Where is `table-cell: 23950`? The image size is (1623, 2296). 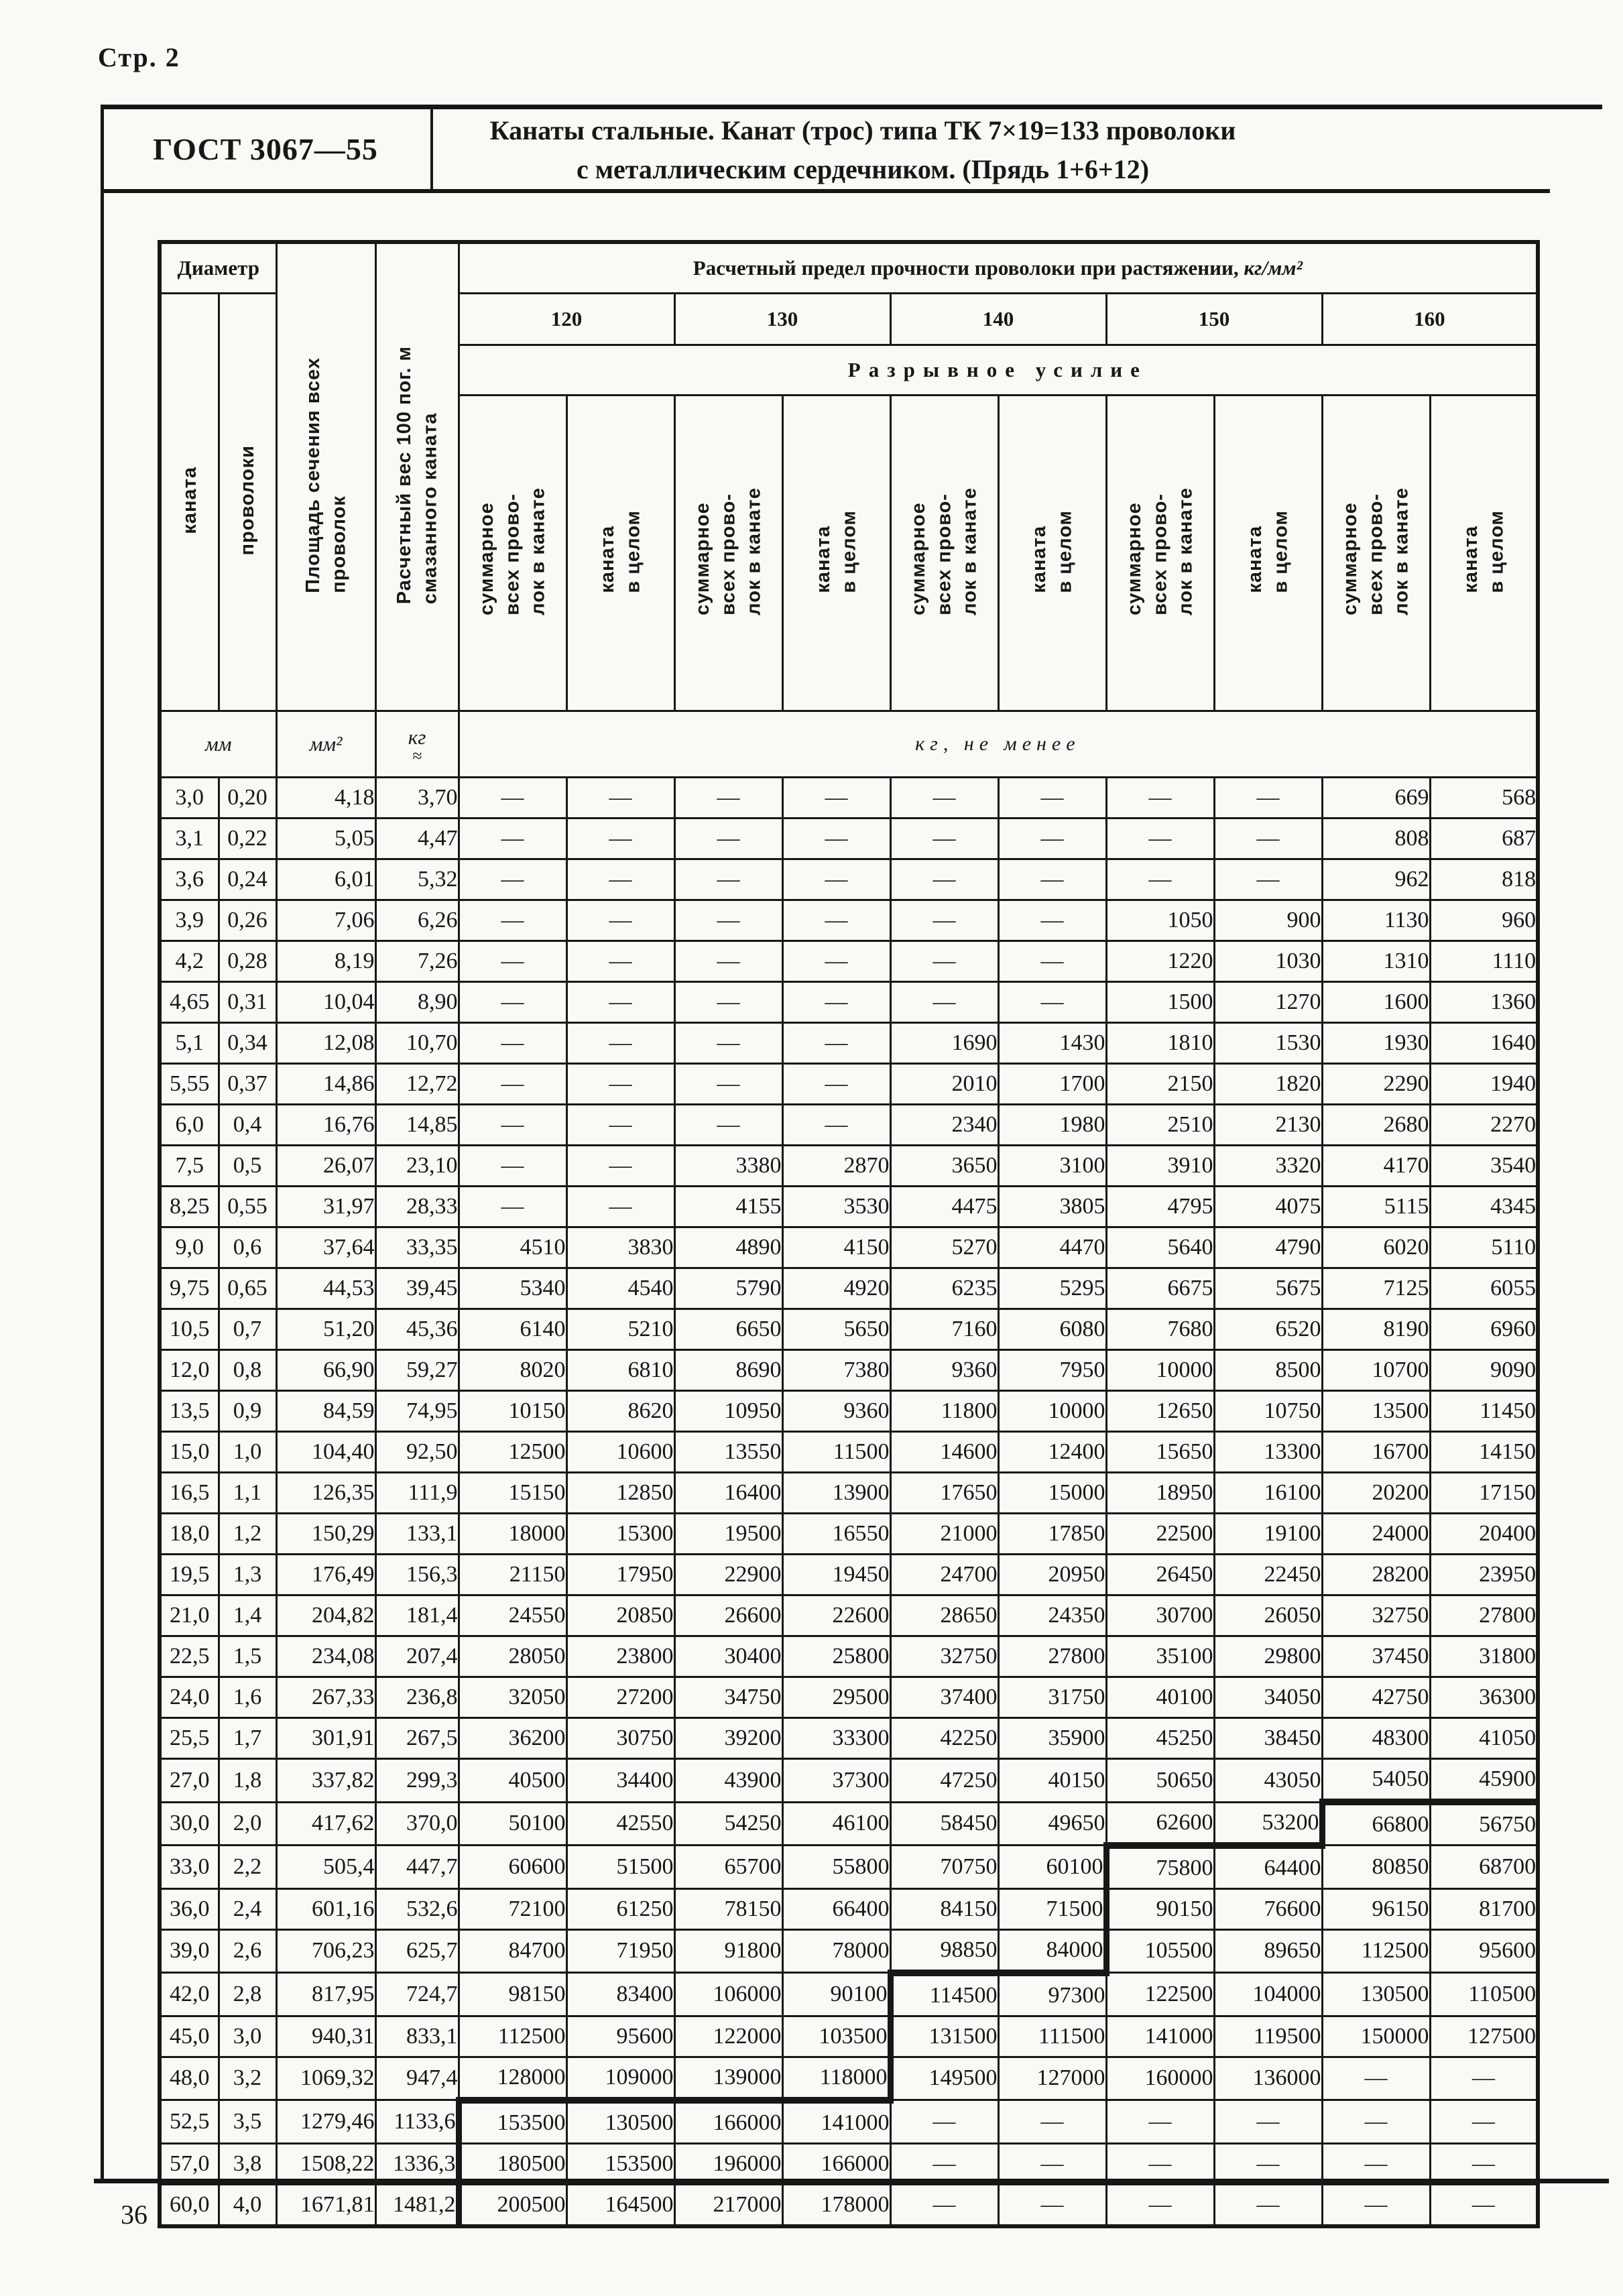 table-cell: 23950 is located at coordinates (1484, 1574).